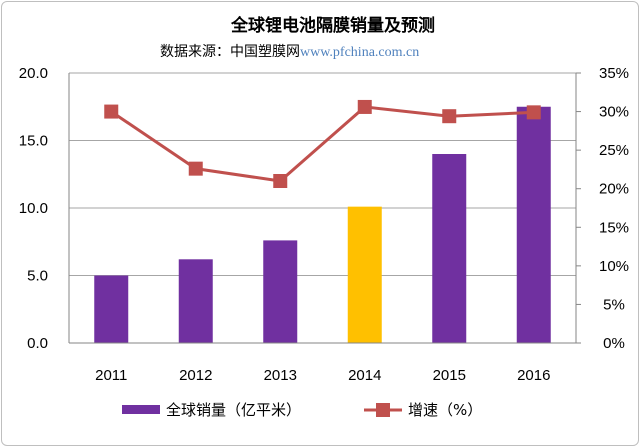 Image resolution: width=640 pixels, height=447 pixels. I want to click on growth-marker-2015, so click(449, 116).